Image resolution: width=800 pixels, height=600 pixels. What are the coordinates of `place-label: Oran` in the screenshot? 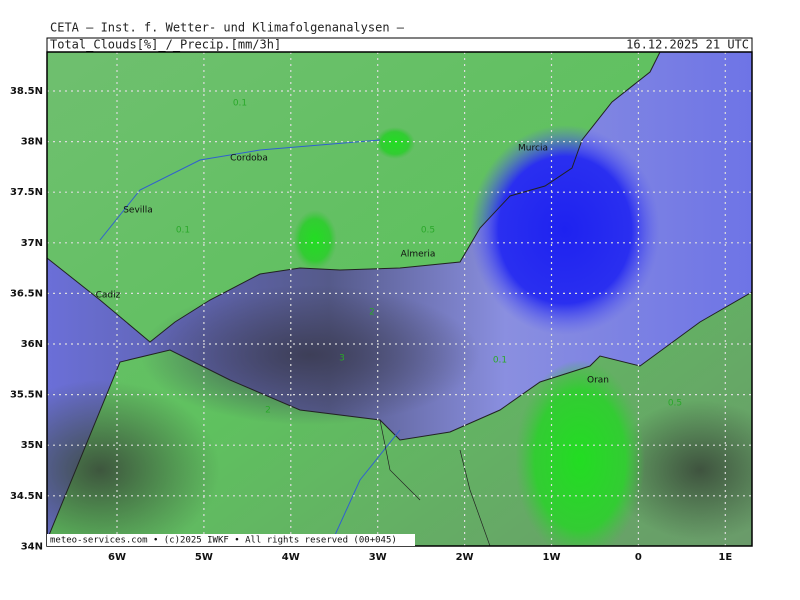 It's located at (598, 381).